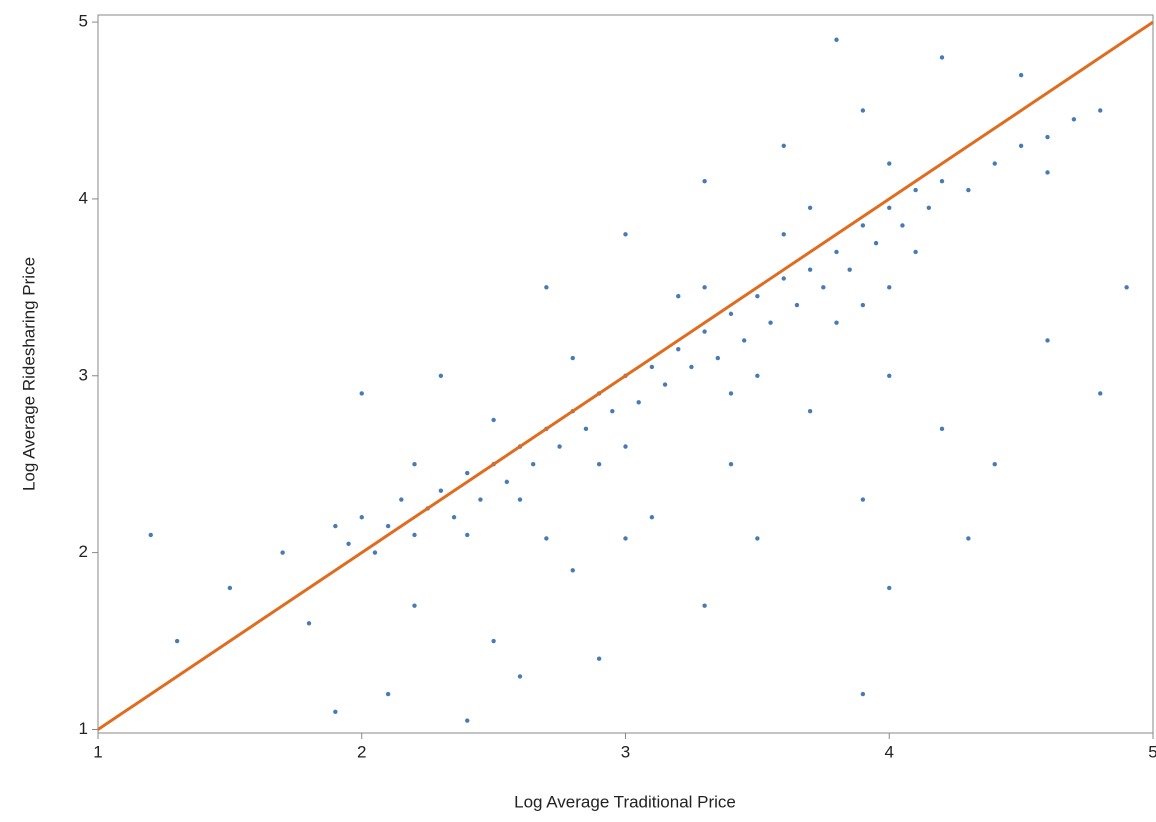 This screenshot has width=1156, height=822. What do you see at coordinates (625, 801) in the screenshot?
I see `x-axis-label: Log Average Traditional Price` at bounding box center [625, 801].